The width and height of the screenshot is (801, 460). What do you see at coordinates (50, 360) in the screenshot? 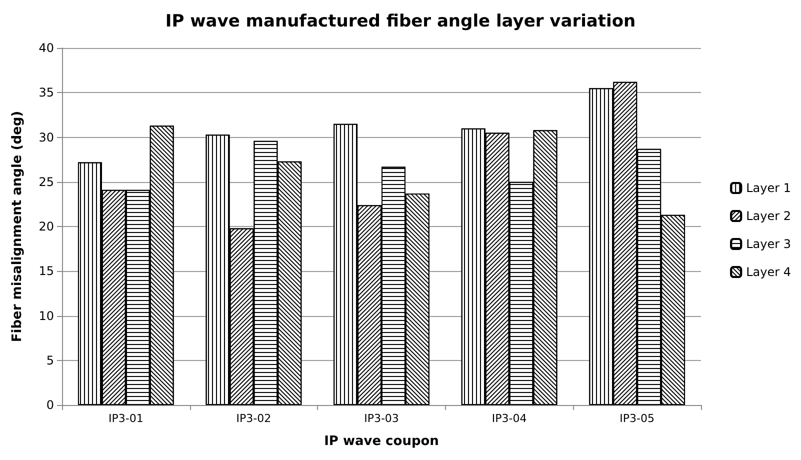
I see `y-tick-label: 5` at bounding box center [50, 360].